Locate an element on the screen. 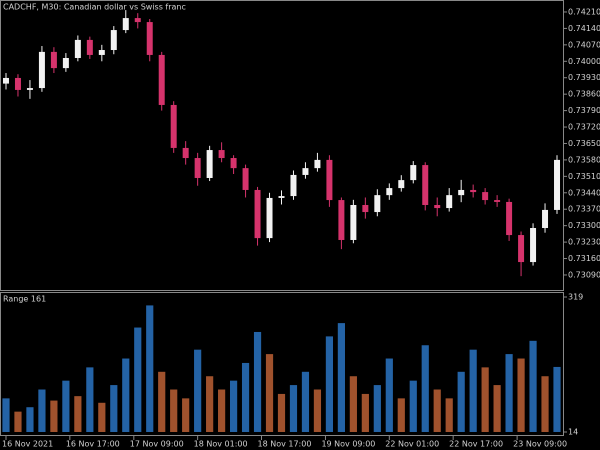 Image resolution: width=600 pixels, height=450 pixels. y-tick-label: 14 is located at coordinates (573, 432).